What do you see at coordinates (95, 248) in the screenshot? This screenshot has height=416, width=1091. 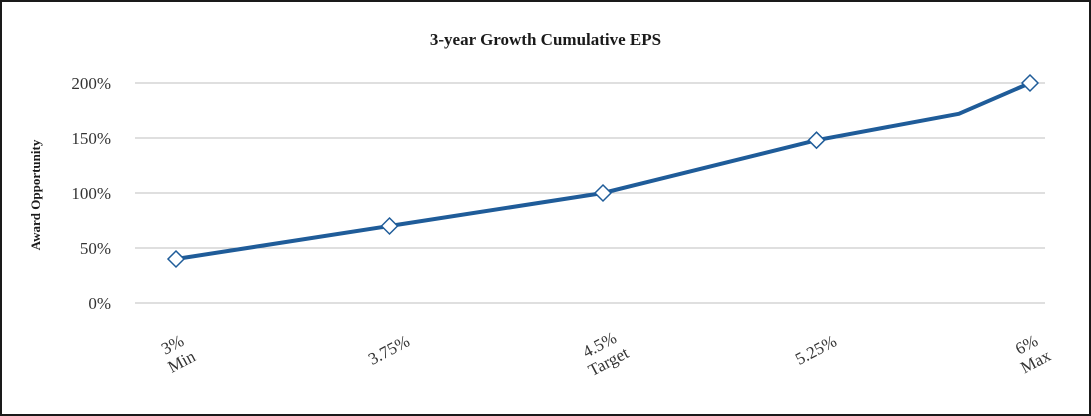 I see `y-tick-label: 50%` at bounding box center [95, 248].